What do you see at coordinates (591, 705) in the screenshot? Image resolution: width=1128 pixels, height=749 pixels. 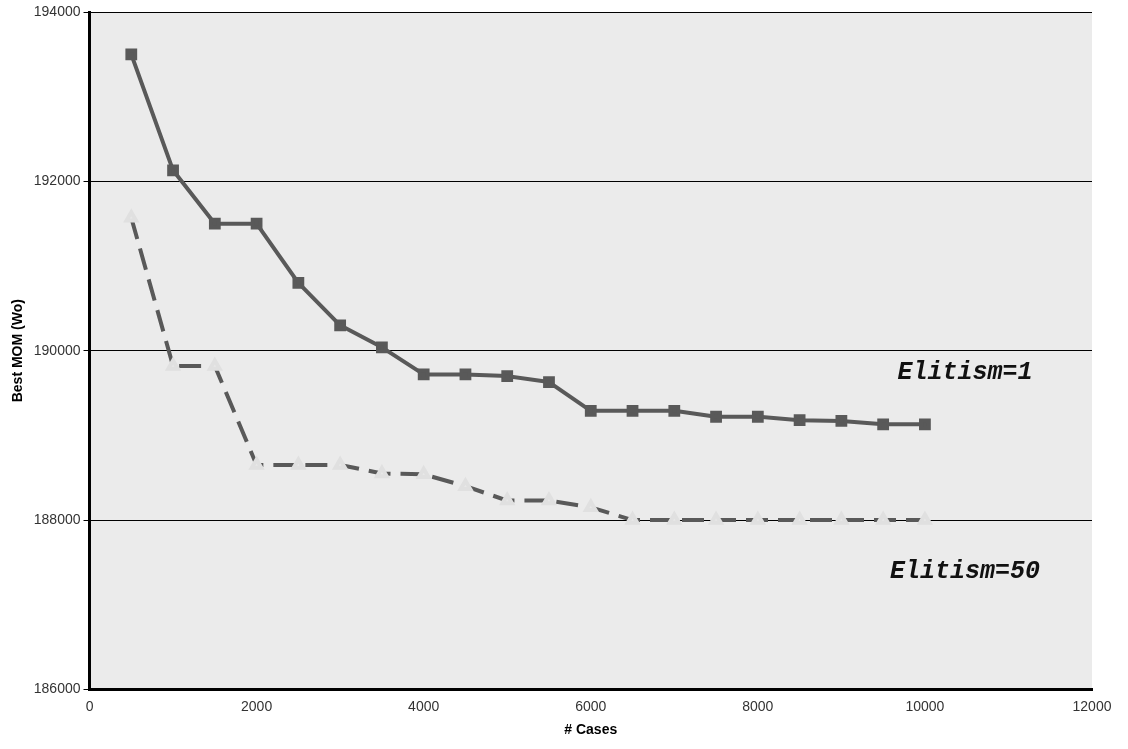 I see `x-tick-label: 6000` at bounding box center [591, 705].